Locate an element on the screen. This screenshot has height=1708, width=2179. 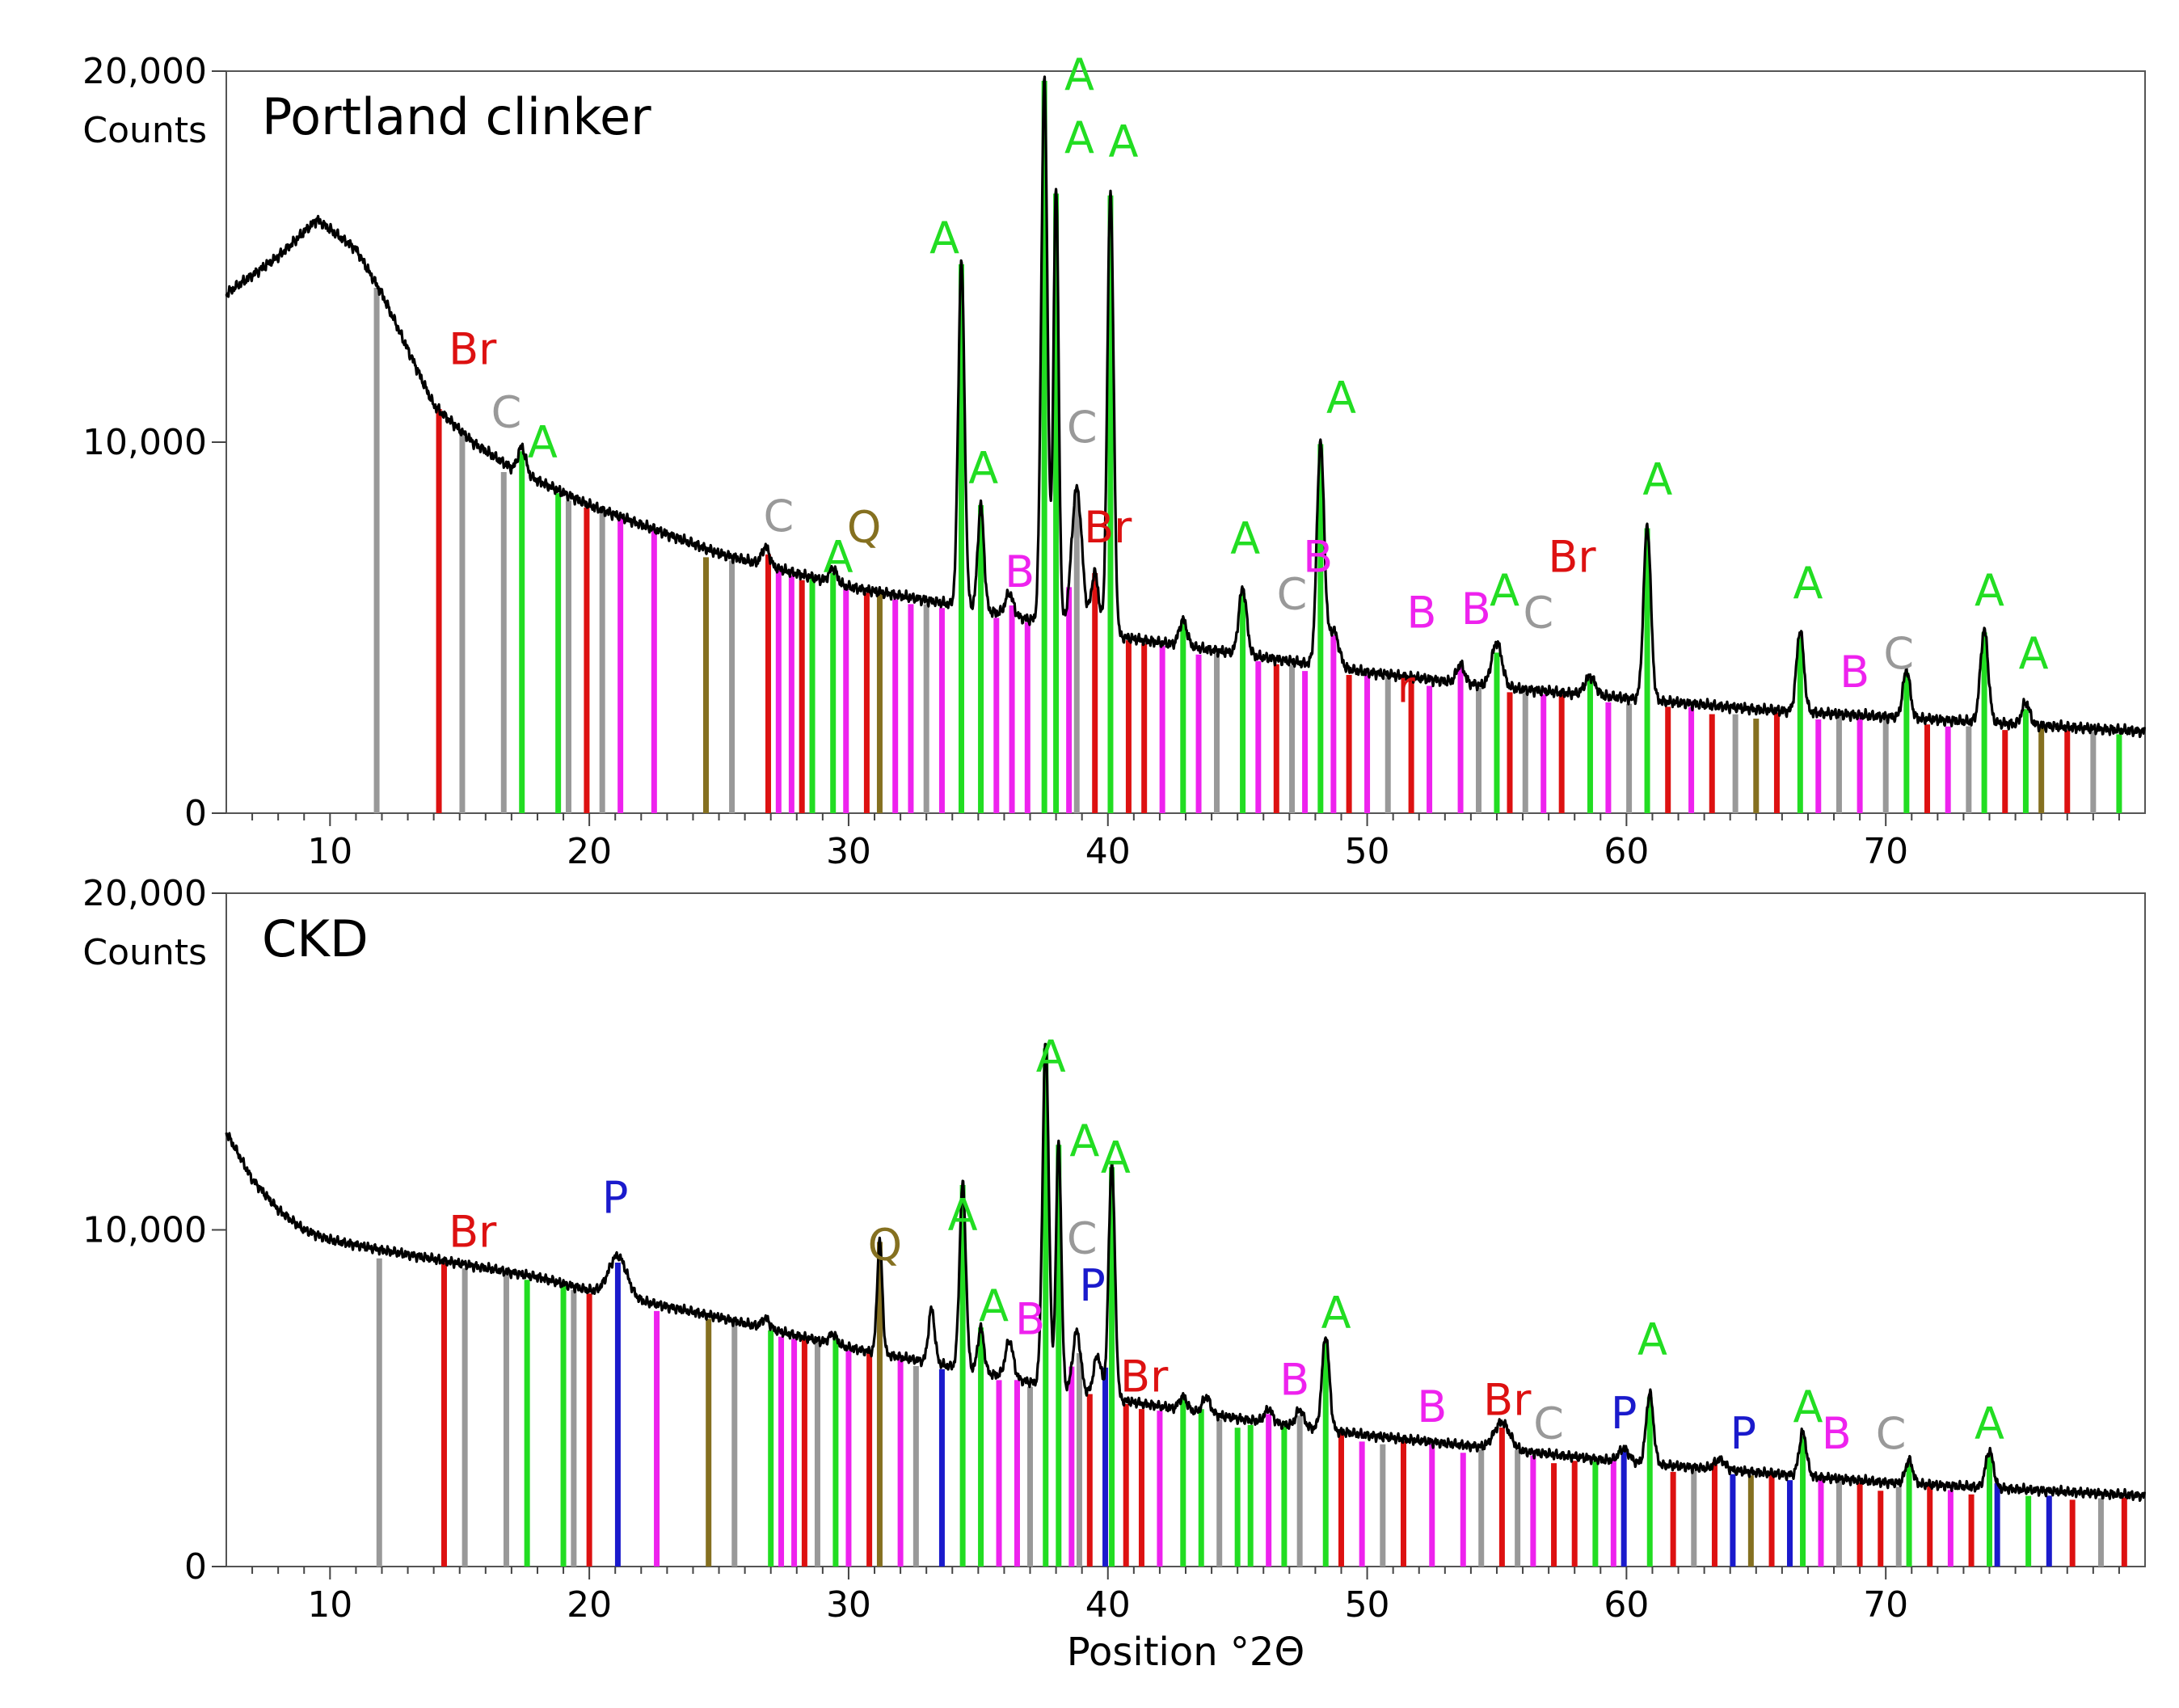
panel-title: Portland clinker is located at coordinates (456, 117).